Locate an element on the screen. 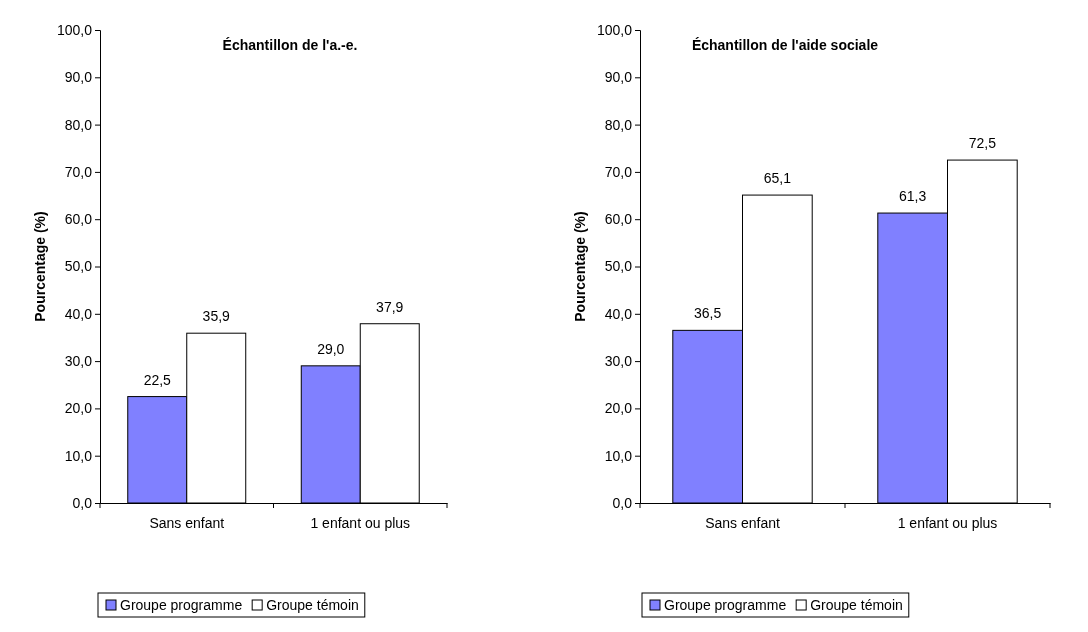 This screenshot has height=632, width=1088. data-label: 35,9 is located at coordinates (216, 316).